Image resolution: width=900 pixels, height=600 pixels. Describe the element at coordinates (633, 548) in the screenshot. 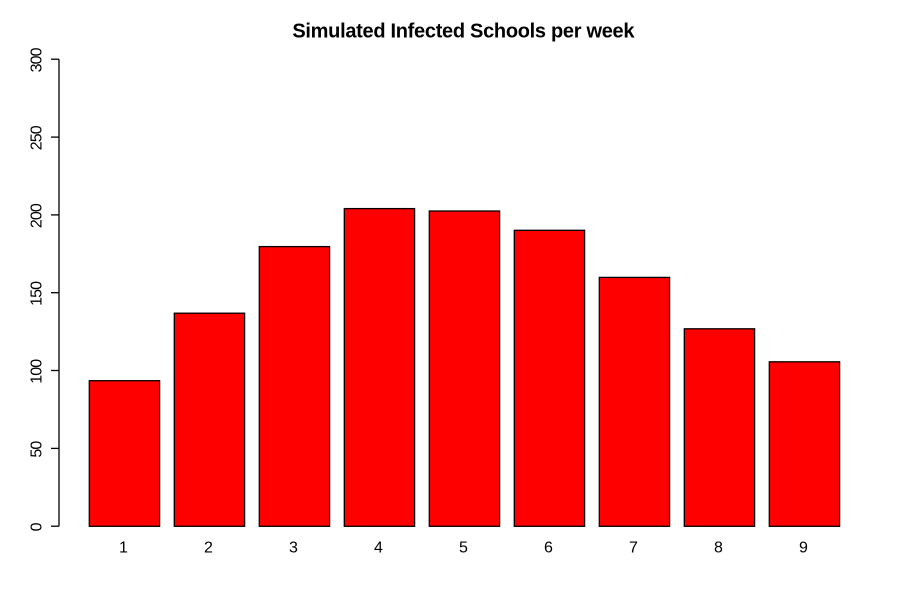

I see `svg-text: 7` at that location.